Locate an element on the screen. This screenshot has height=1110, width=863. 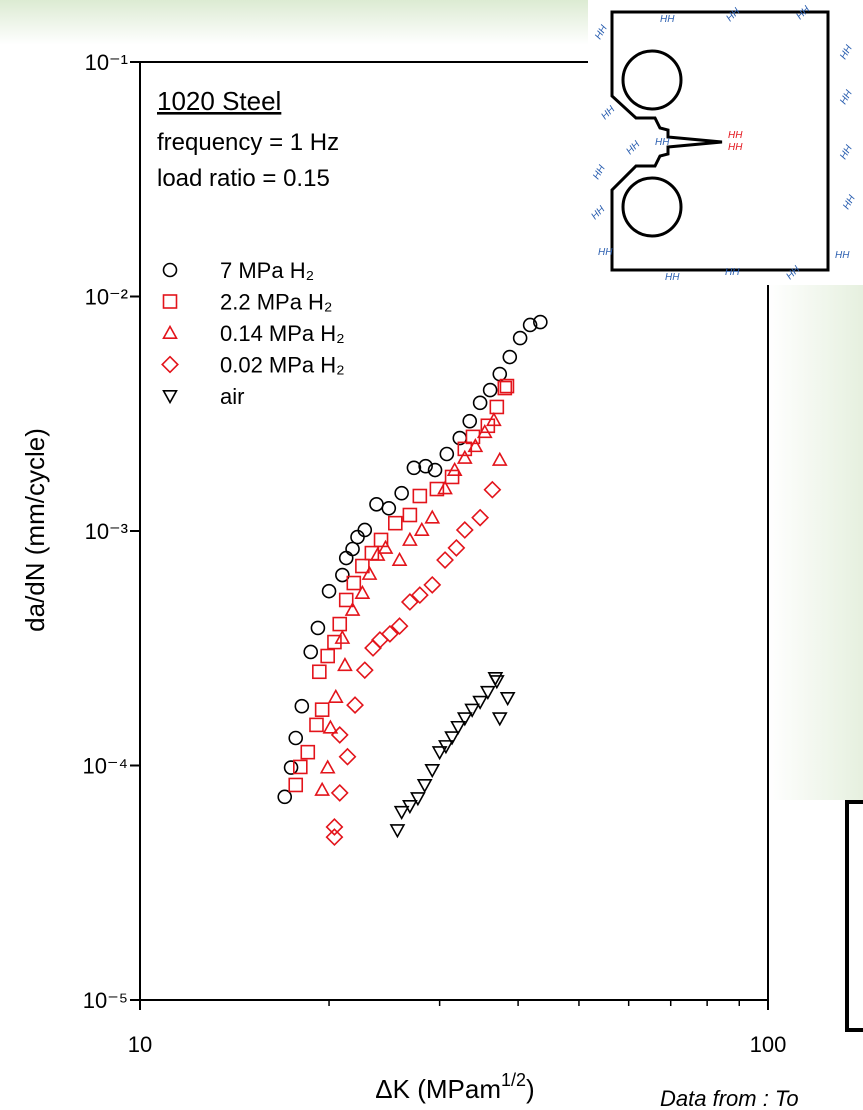
annotation: load ratio = 0.15 is located at coordinates (243, 178).